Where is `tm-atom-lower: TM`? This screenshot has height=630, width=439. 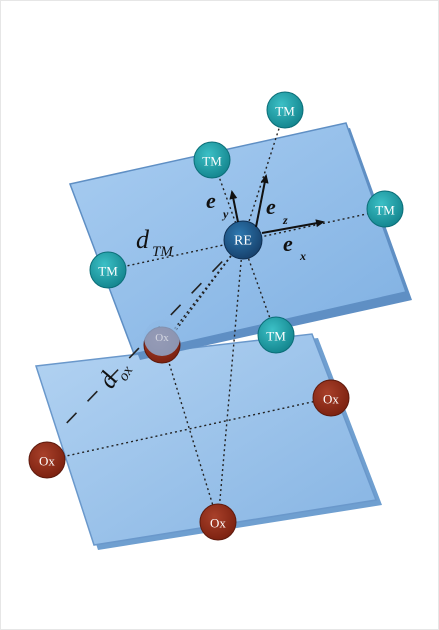 tm-atom-lower: TM is located at coordinates (276, 335).